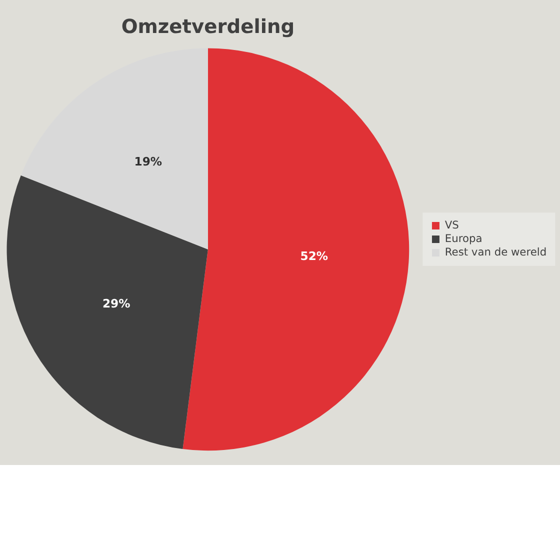 Image resolution: width=560 pixels, height=560 pixels. What do you see at coordinates (495, 252) in the screenshot?
I see `legend-label: Rest van de wereld` at bounding box center [495, 252].